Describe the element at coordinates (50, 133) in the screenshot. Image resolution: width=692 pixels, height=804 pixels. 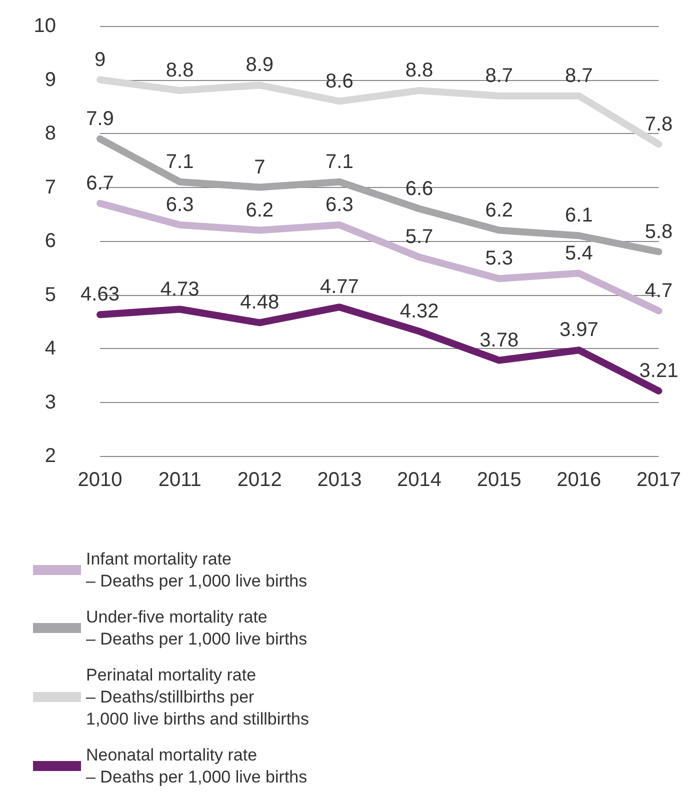
I see `y-tick-label: 8` at that location.